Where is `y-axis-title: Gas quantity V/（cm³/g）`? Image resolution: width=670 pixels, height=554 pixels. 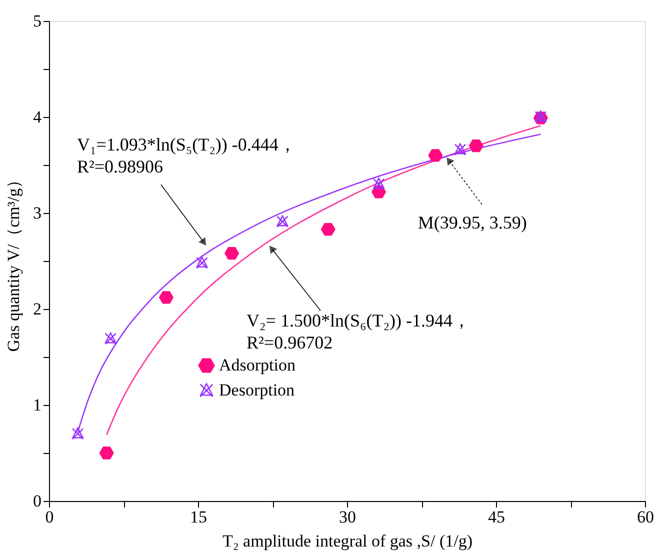
y-axis-title: Gas quantity V/（cm³/g） is located at coordinates (13, 261).